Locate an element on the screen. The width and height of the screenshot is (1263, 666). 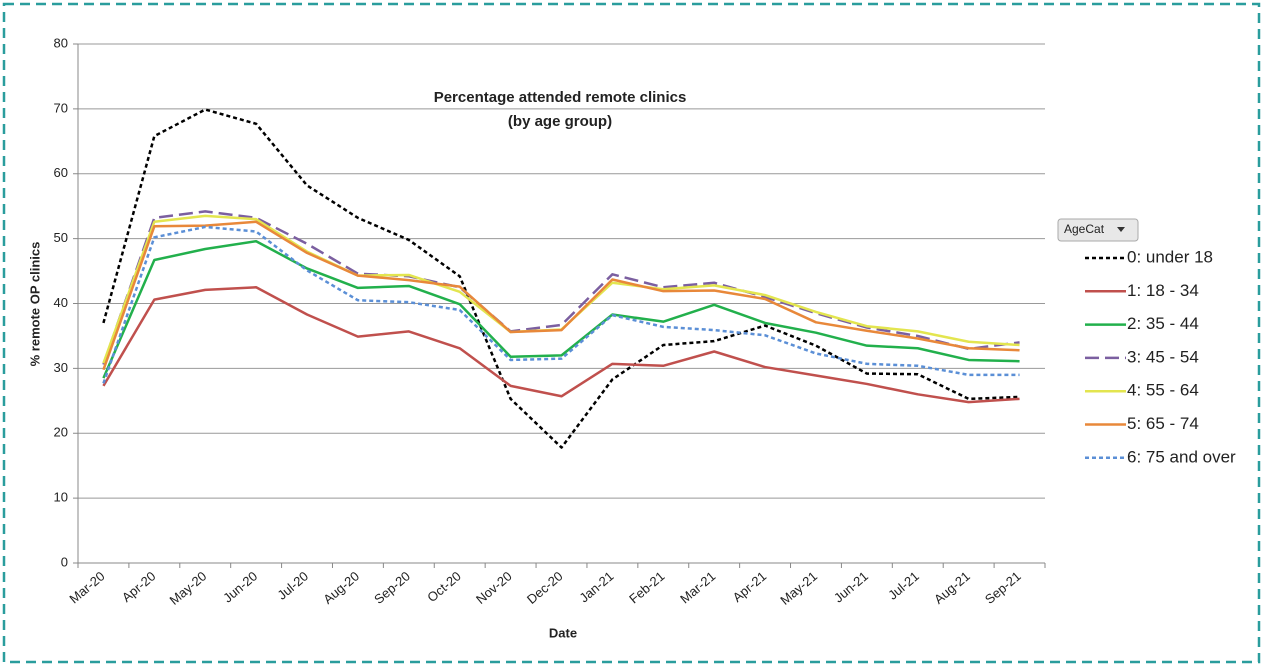
y-tick-label: 60 is located at coordinates (61, 172).